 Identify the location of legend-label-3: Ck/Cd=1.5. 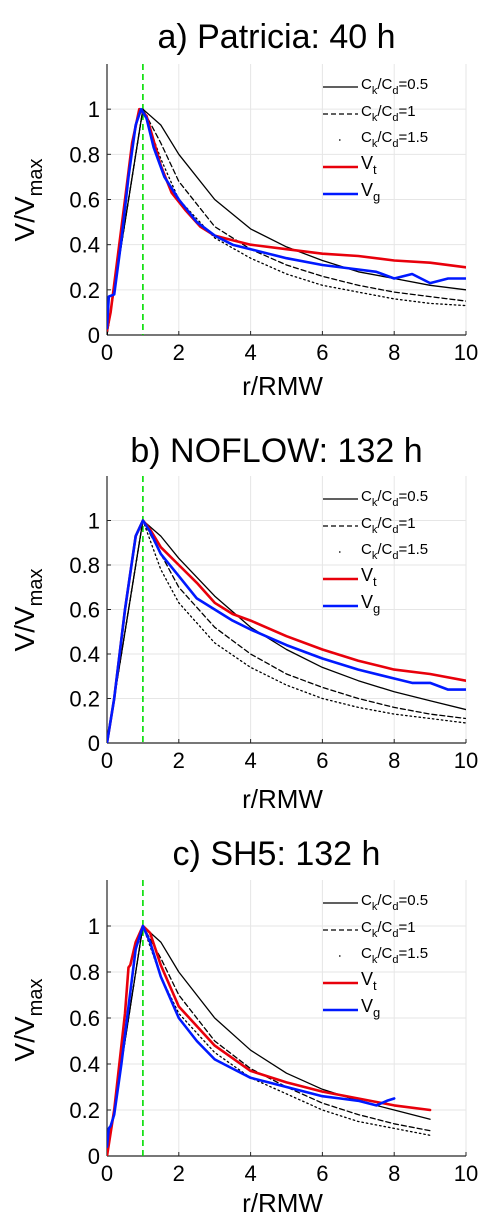
(394, 139).